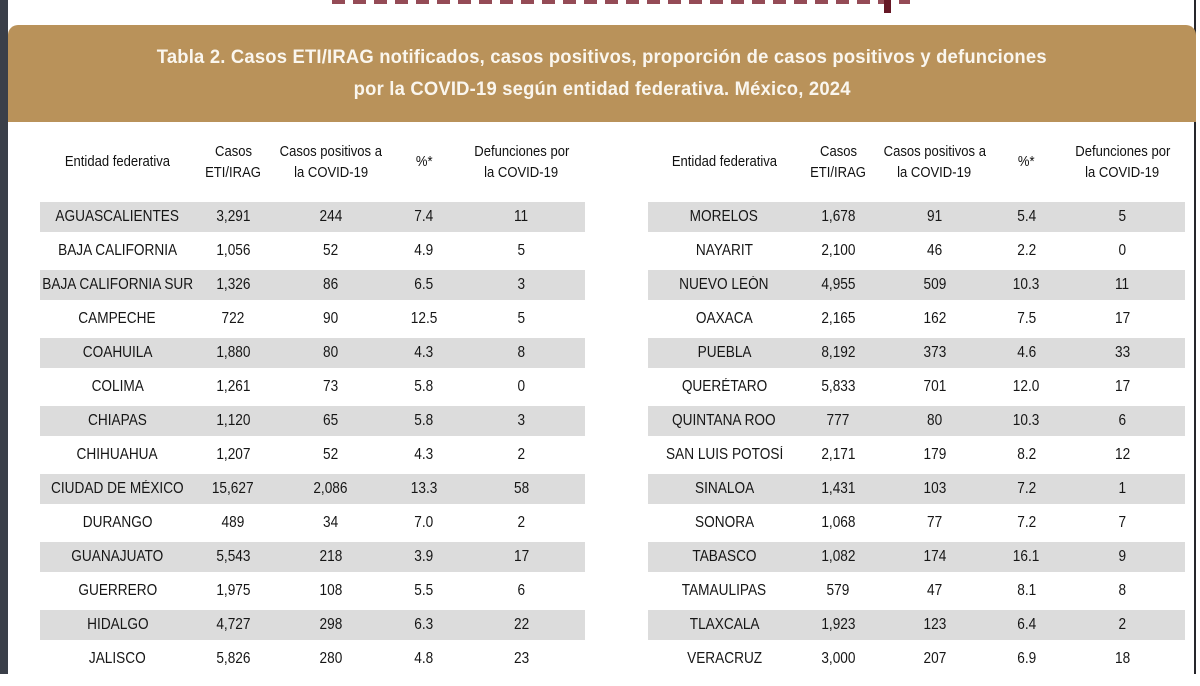 This screenshot has width=1200, height=686. Describe the element at coordinates (934, 151) in the screenshot. I see `column-header-line: Casos positivos a` at that location.